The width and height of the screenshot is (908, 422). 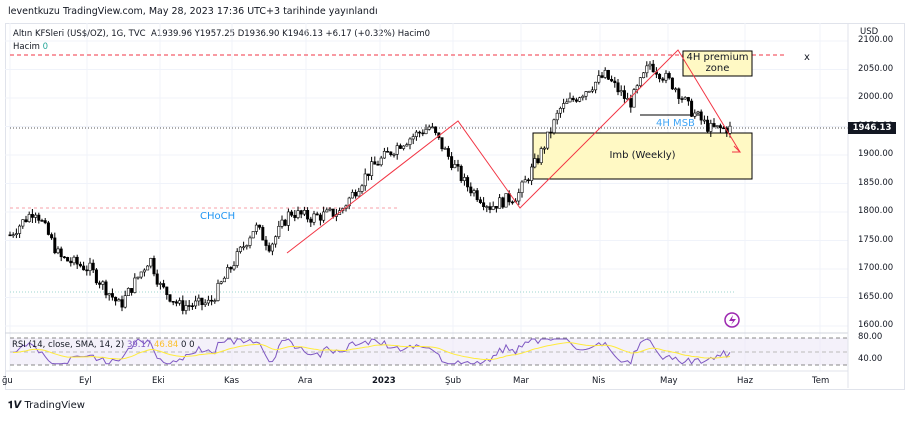 I want to click on tradingview-logo: 𝟏𝙑 TradingView, so click(x=46, y=405).